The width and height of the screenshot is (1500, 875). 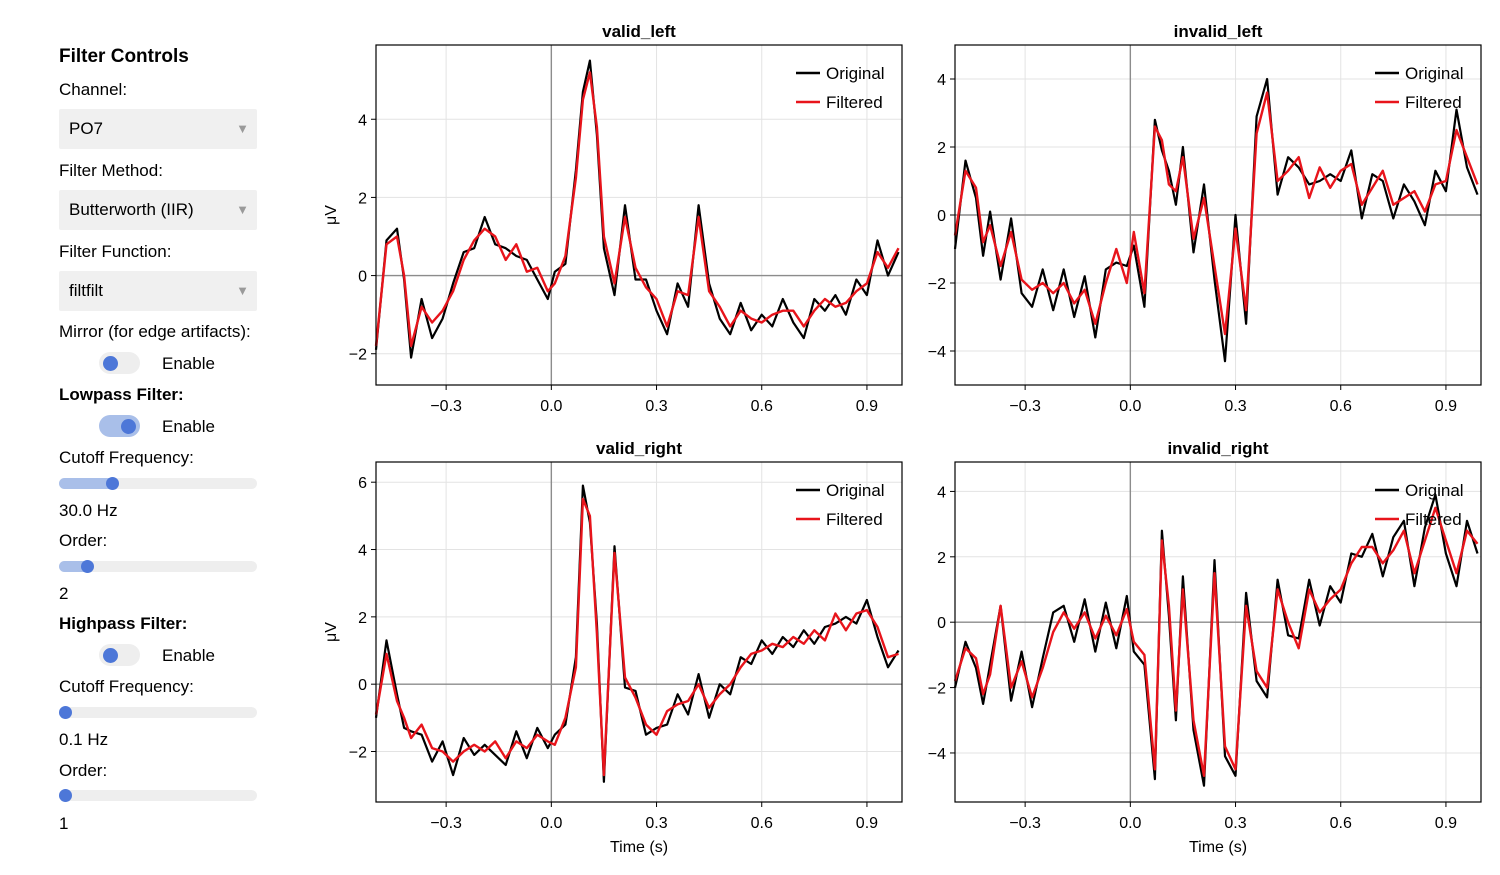 I want to click on lowpass-cutoff-slider, so click(x=158, y=483).